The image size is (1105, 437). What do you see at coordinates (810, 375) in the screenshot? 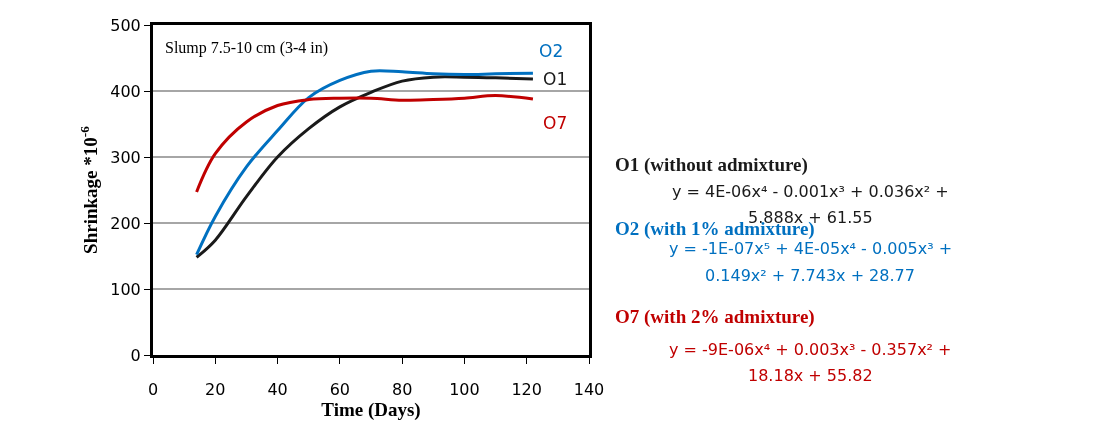
I see `text: 18.18x + 55.82` at bounding box center [810, 375].